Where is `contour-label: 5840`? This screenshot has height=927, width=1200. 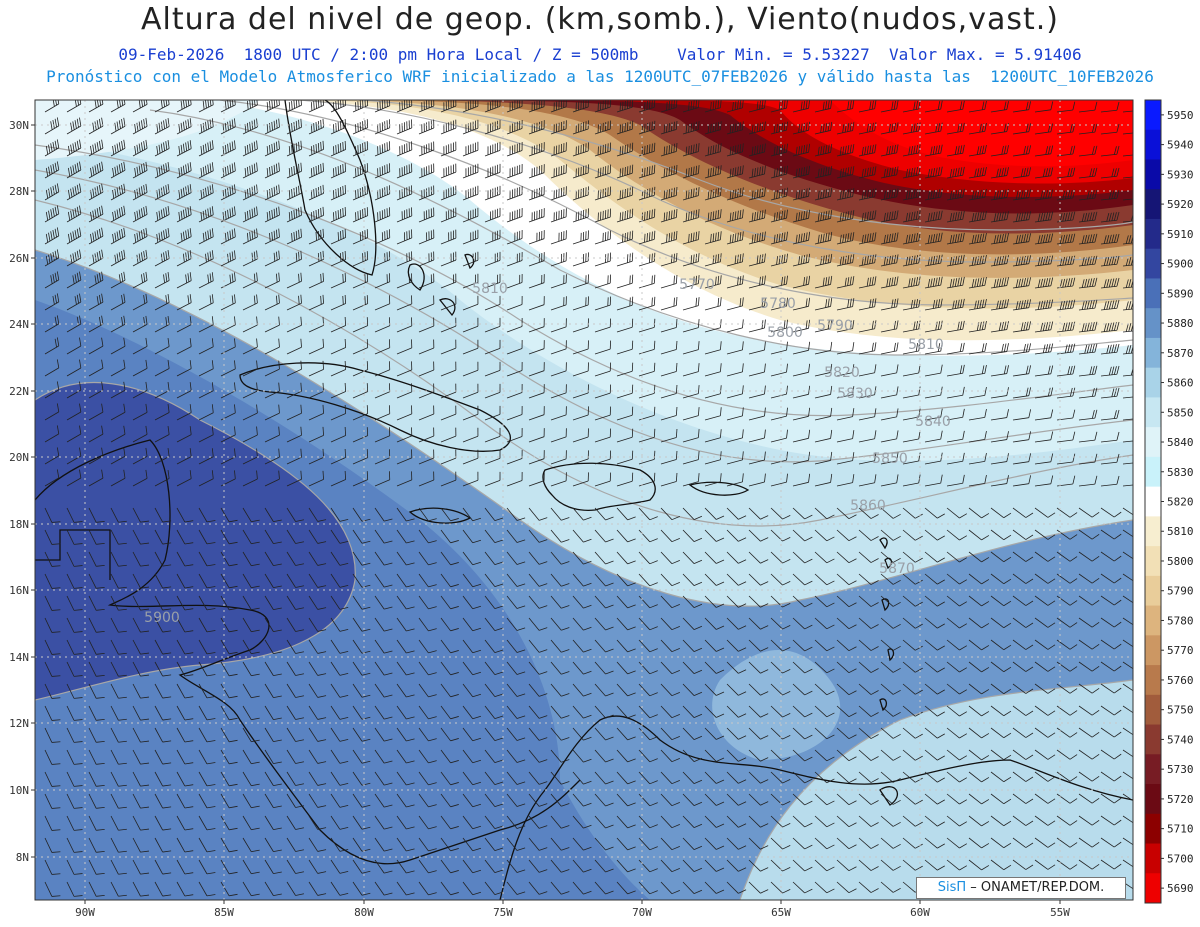
contour-label: 5840 is located at coordinates (933, 422).